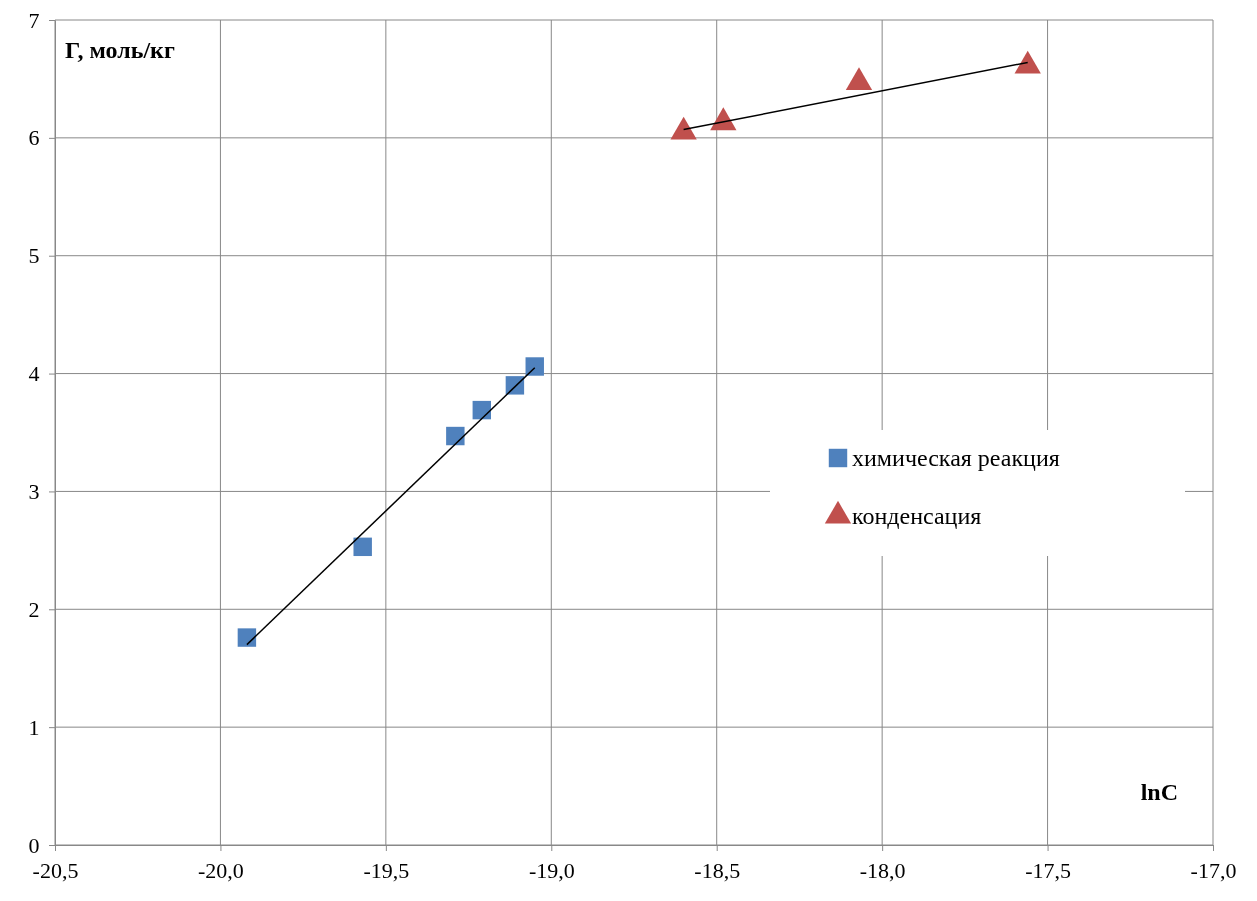 This screenshot has height=901, width=1257. Describe the element at coordinates (1213, 871) in the screenshot. I see `x-tick-label: -17,0` at that location.